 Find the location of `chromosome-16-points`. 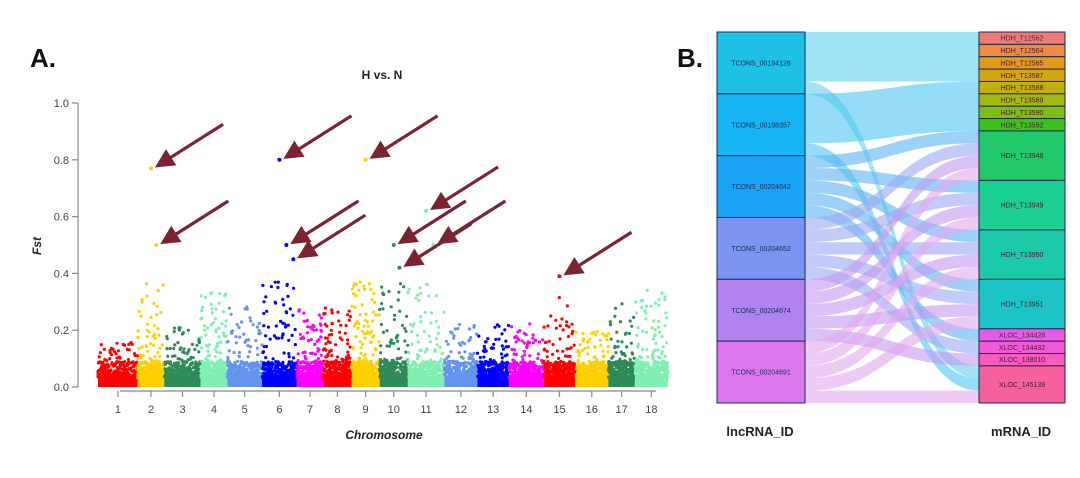

chromosome-16-points is located at coordinates (592, 358).